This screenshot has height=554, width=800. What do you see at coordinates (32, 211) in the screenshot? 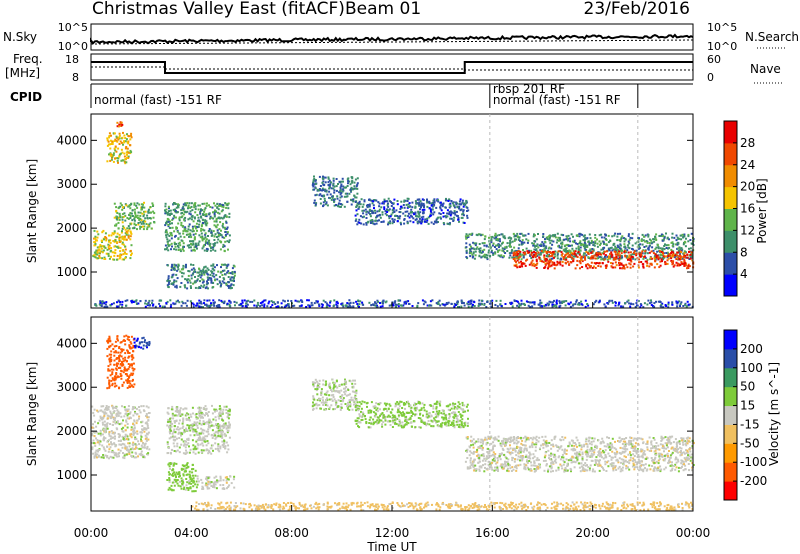
I see `power-ylabel: Slant Range [km]` at bounding box center [32, 211].